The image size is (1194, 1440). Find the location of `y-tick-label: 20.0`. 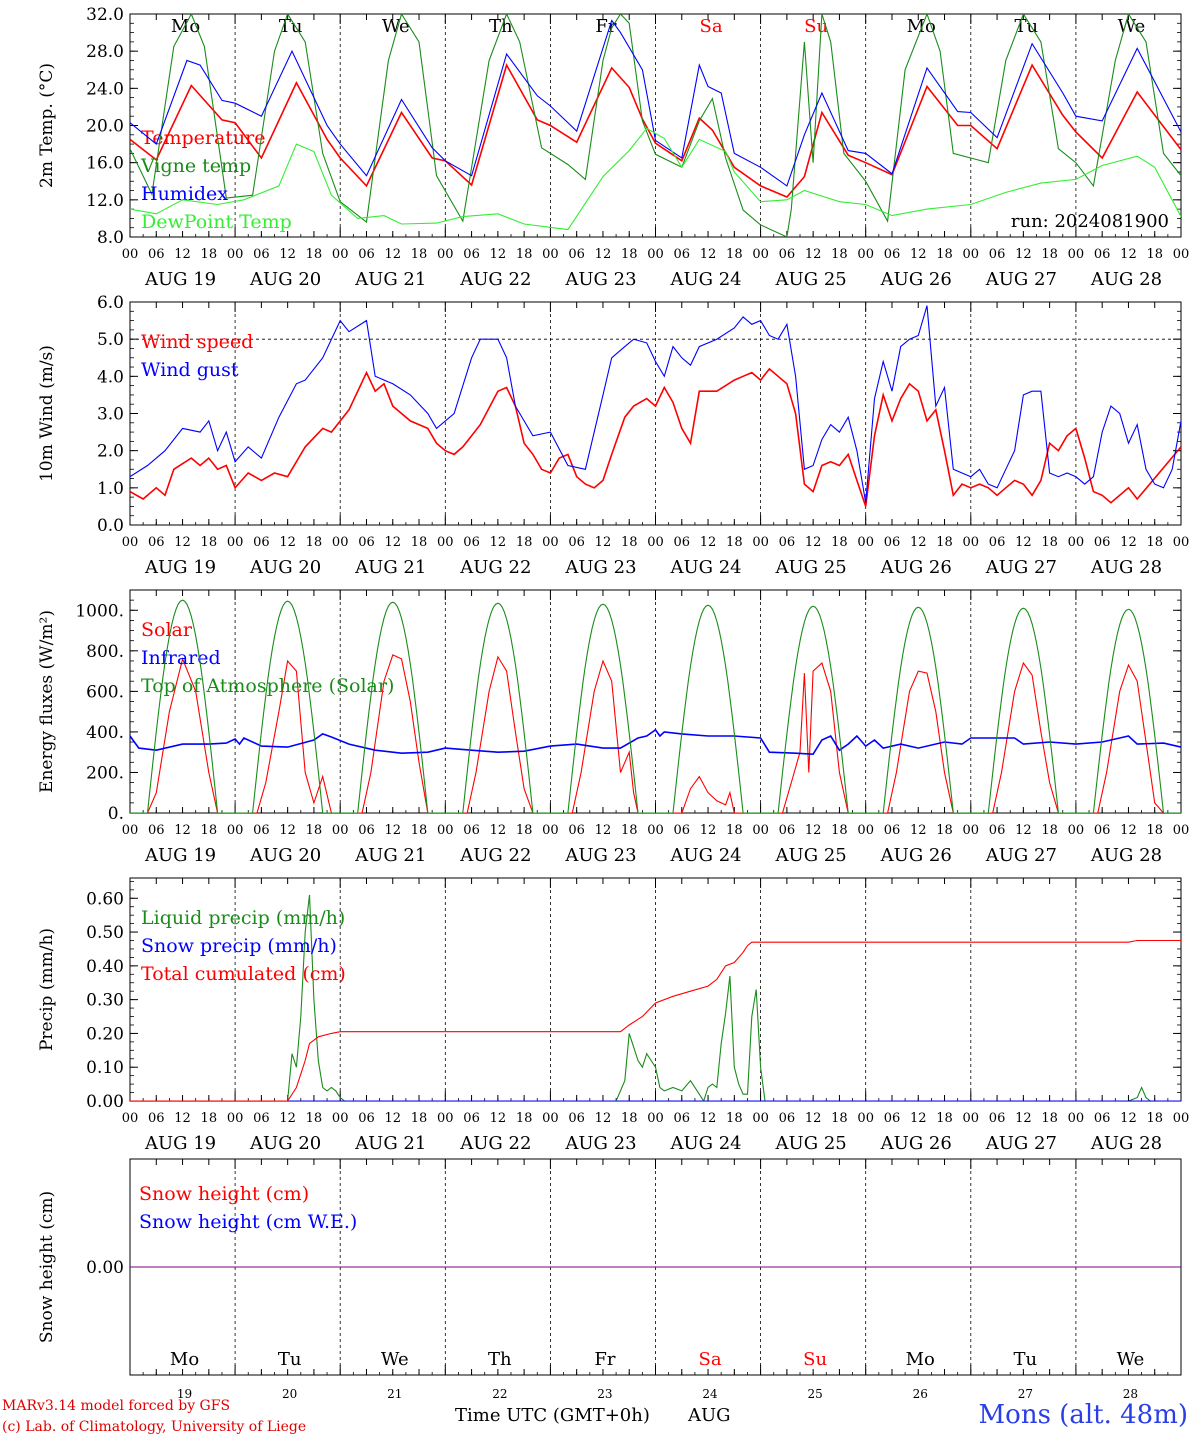

y-tick-label: 20.0 is located at coordinates (105, 127).